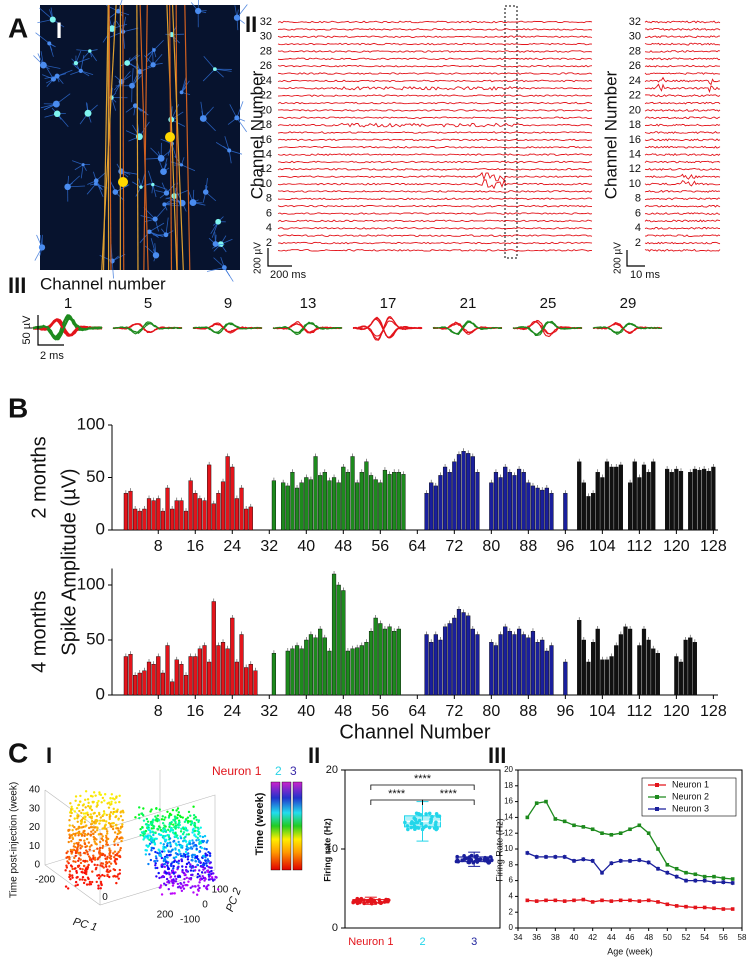  I want to click on x-tick-label: 24, so click(232, 711).